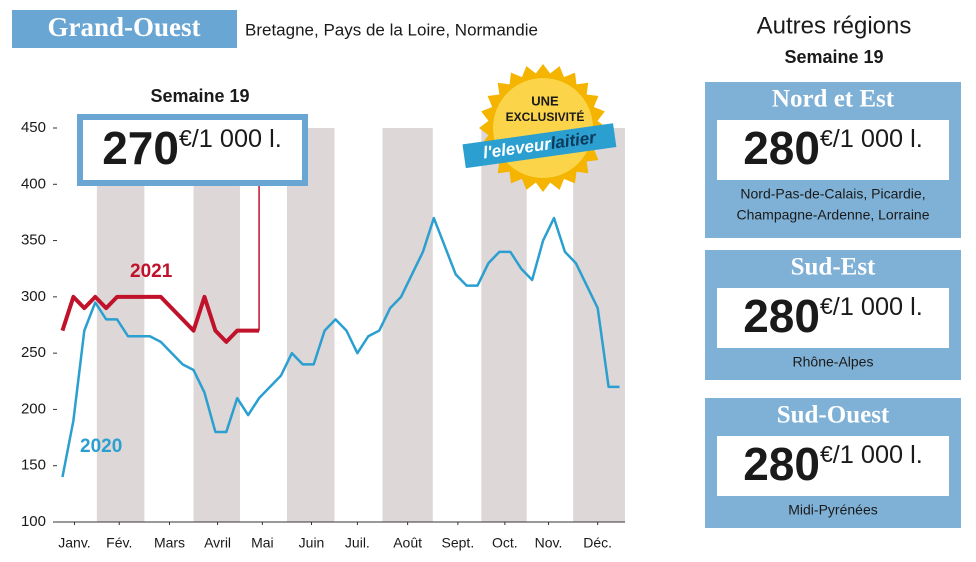 This screenshot has height=562, width=976. I want to click on price-value: 270, so click(140, 148).